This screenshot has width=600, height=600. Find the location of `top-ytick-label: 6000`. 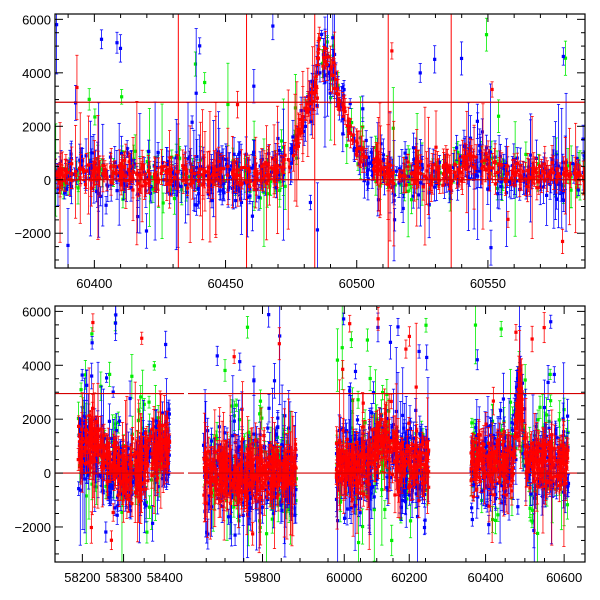

top-ytick-label: 6000 is located at coordinates (36, 19).